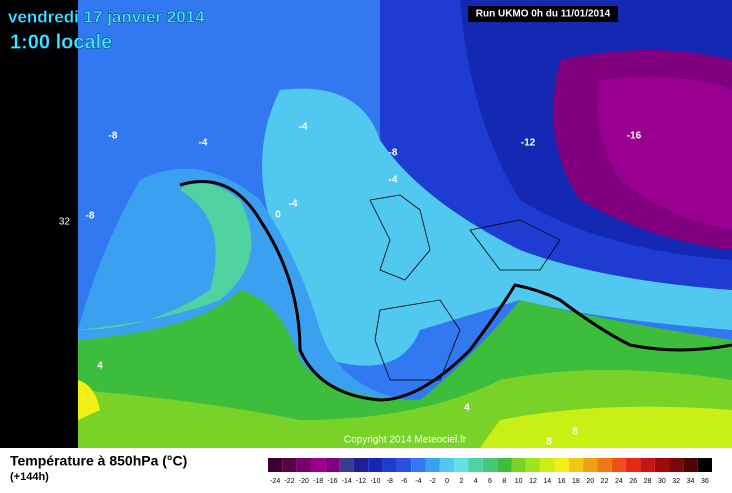  What do you see at coordinates (519, 481) in the screenshot?
I see `colorbar-label: 10` at bounding box center [519, 481].